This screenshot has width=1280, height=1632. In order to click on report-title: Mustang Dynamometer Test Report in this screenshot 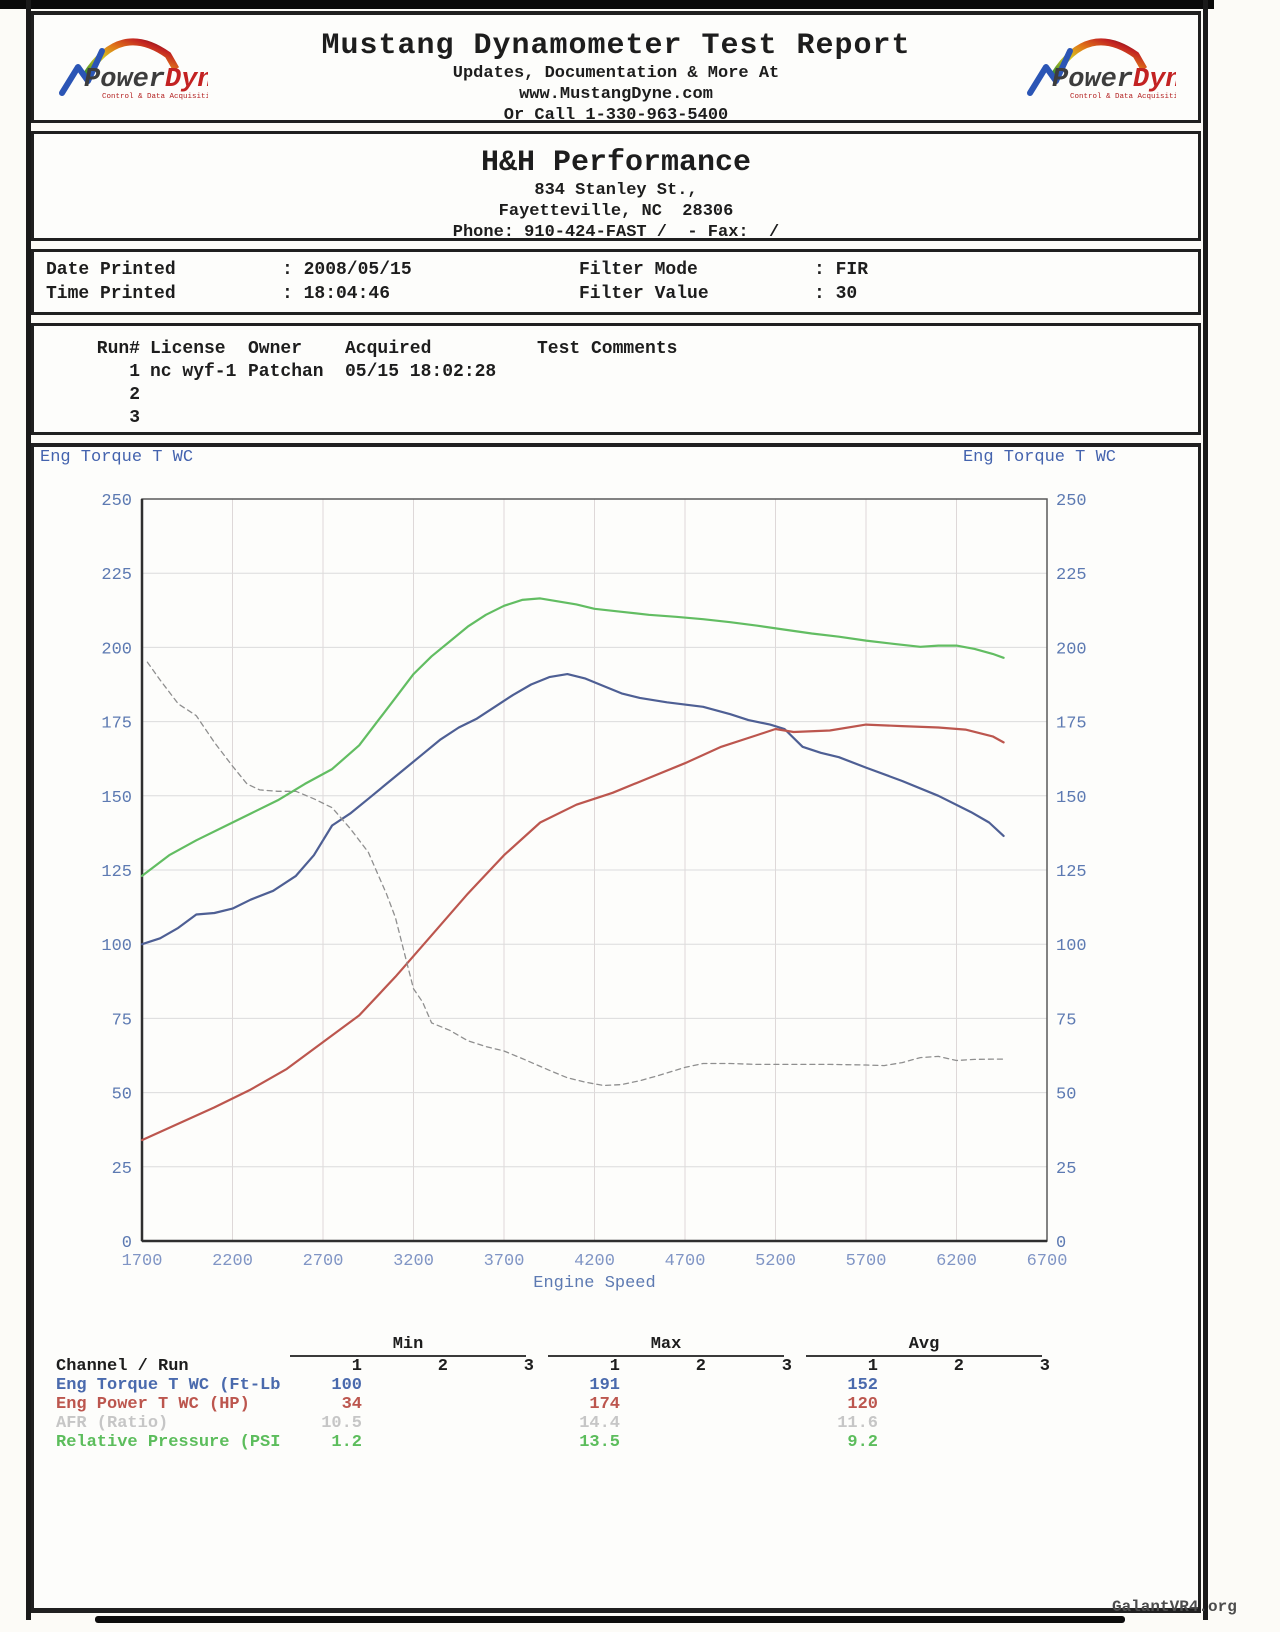, I will do `click(616, 46)`.